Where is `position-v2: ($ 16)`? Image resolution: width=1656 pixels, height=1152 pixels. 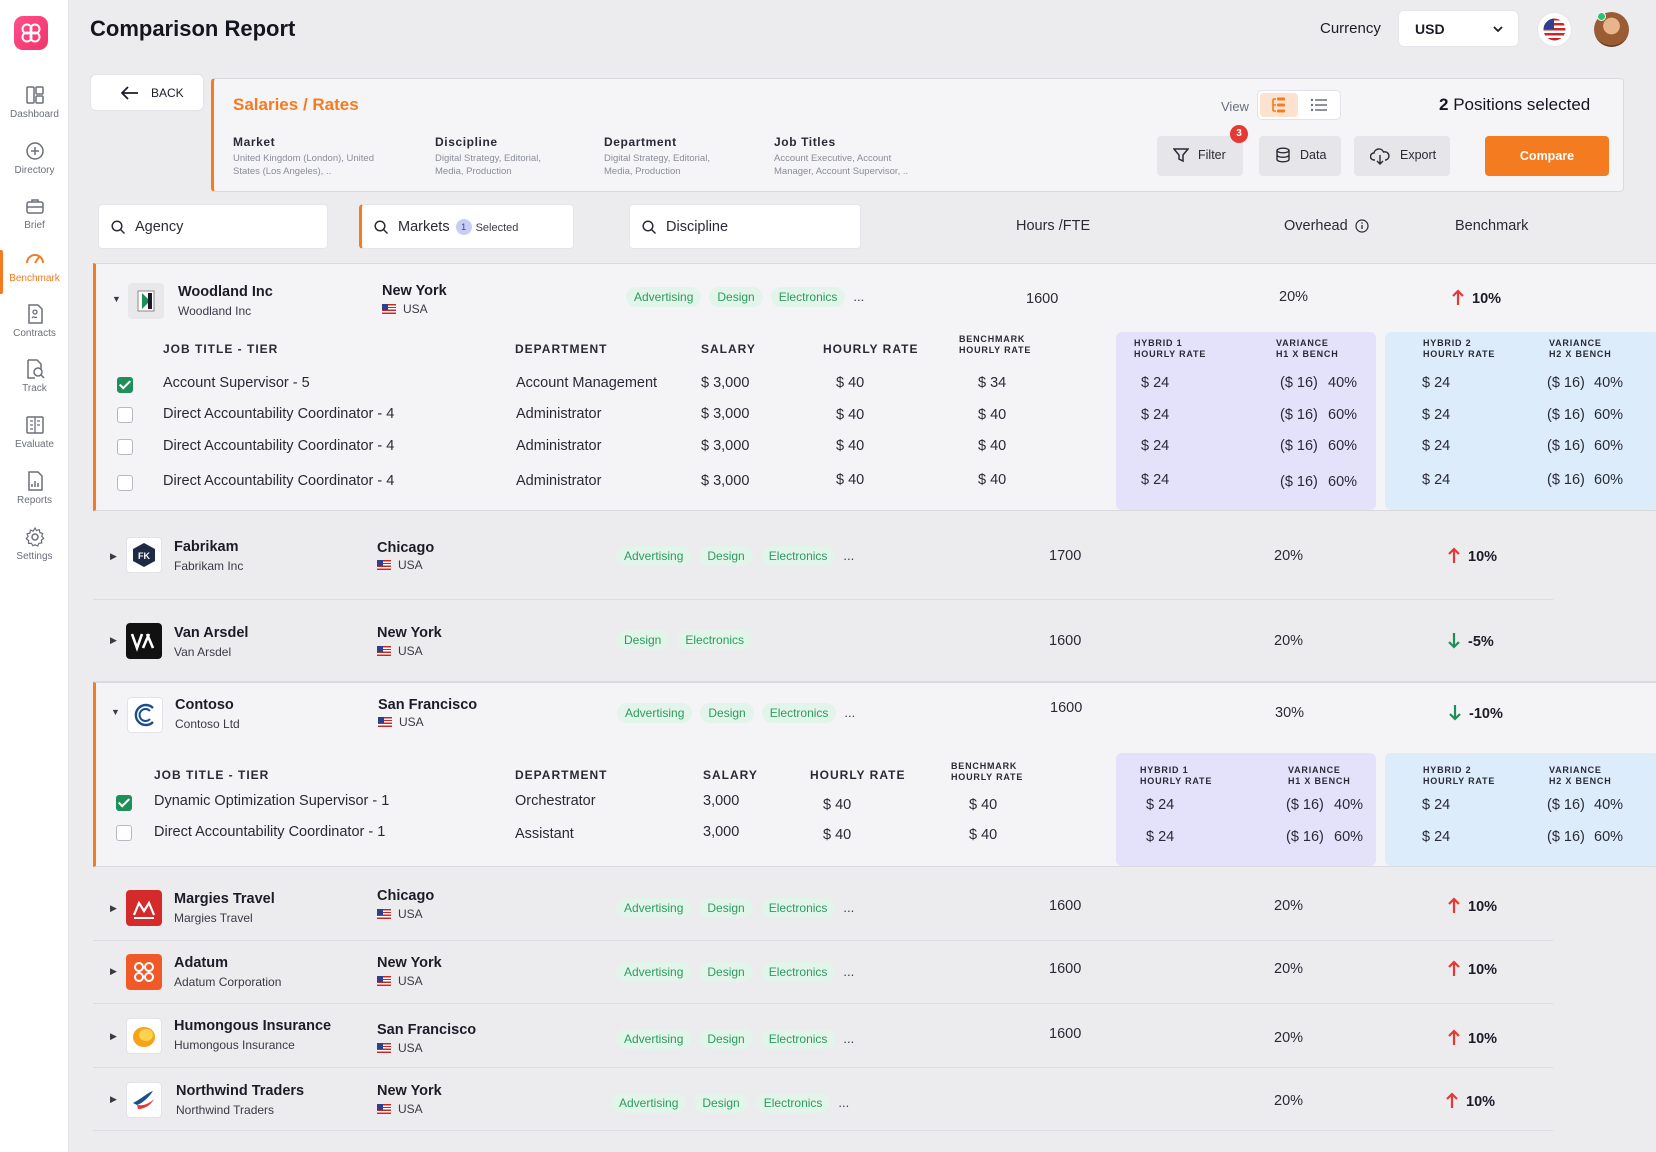 position-v2: ($ 16) is located at coordinates (1566, 805).